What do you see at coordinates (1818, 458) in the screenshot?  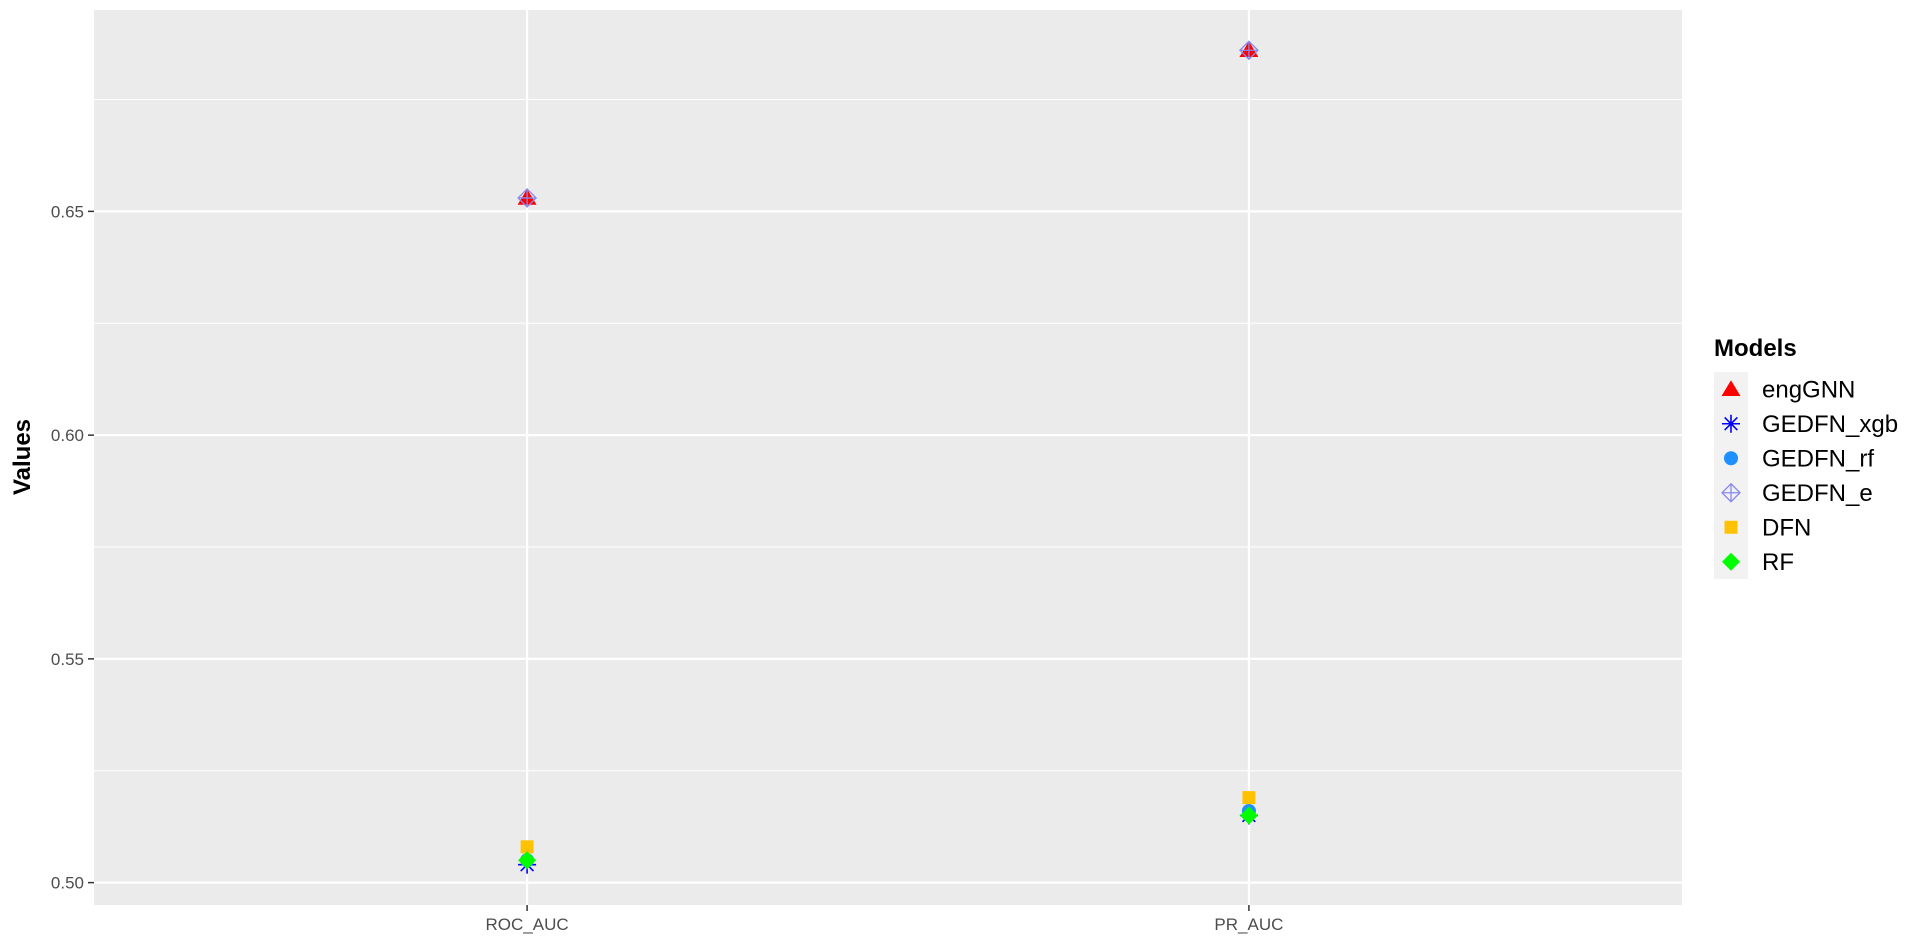 I see `legend-label: GEDFN_rf` at bounding box center [1818, 458].